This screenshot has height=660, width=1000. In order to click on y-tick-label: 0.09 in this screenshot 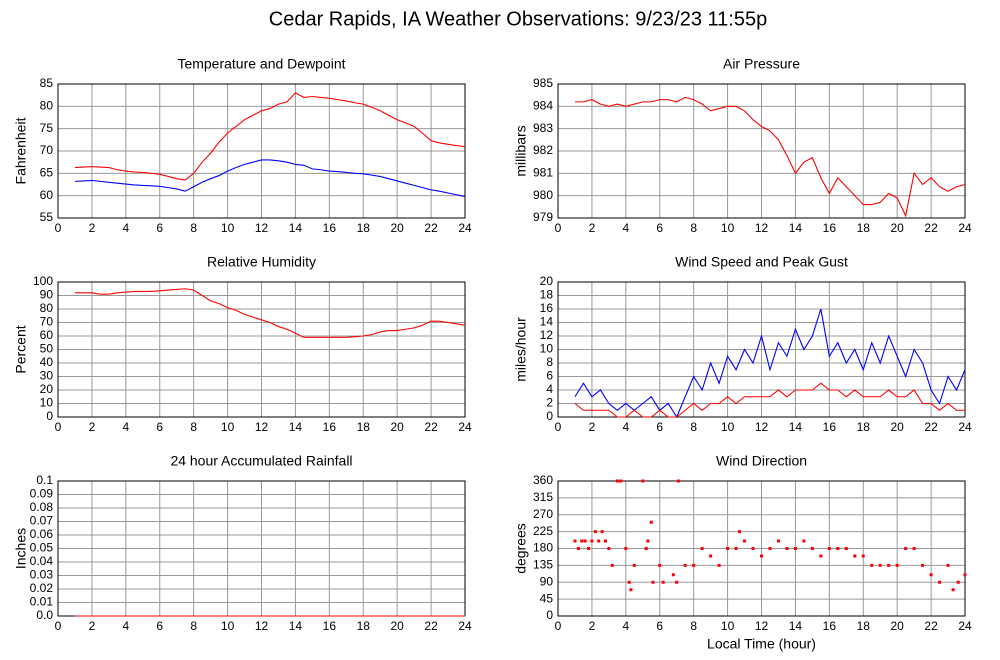, I will do `click(42, 494)`.